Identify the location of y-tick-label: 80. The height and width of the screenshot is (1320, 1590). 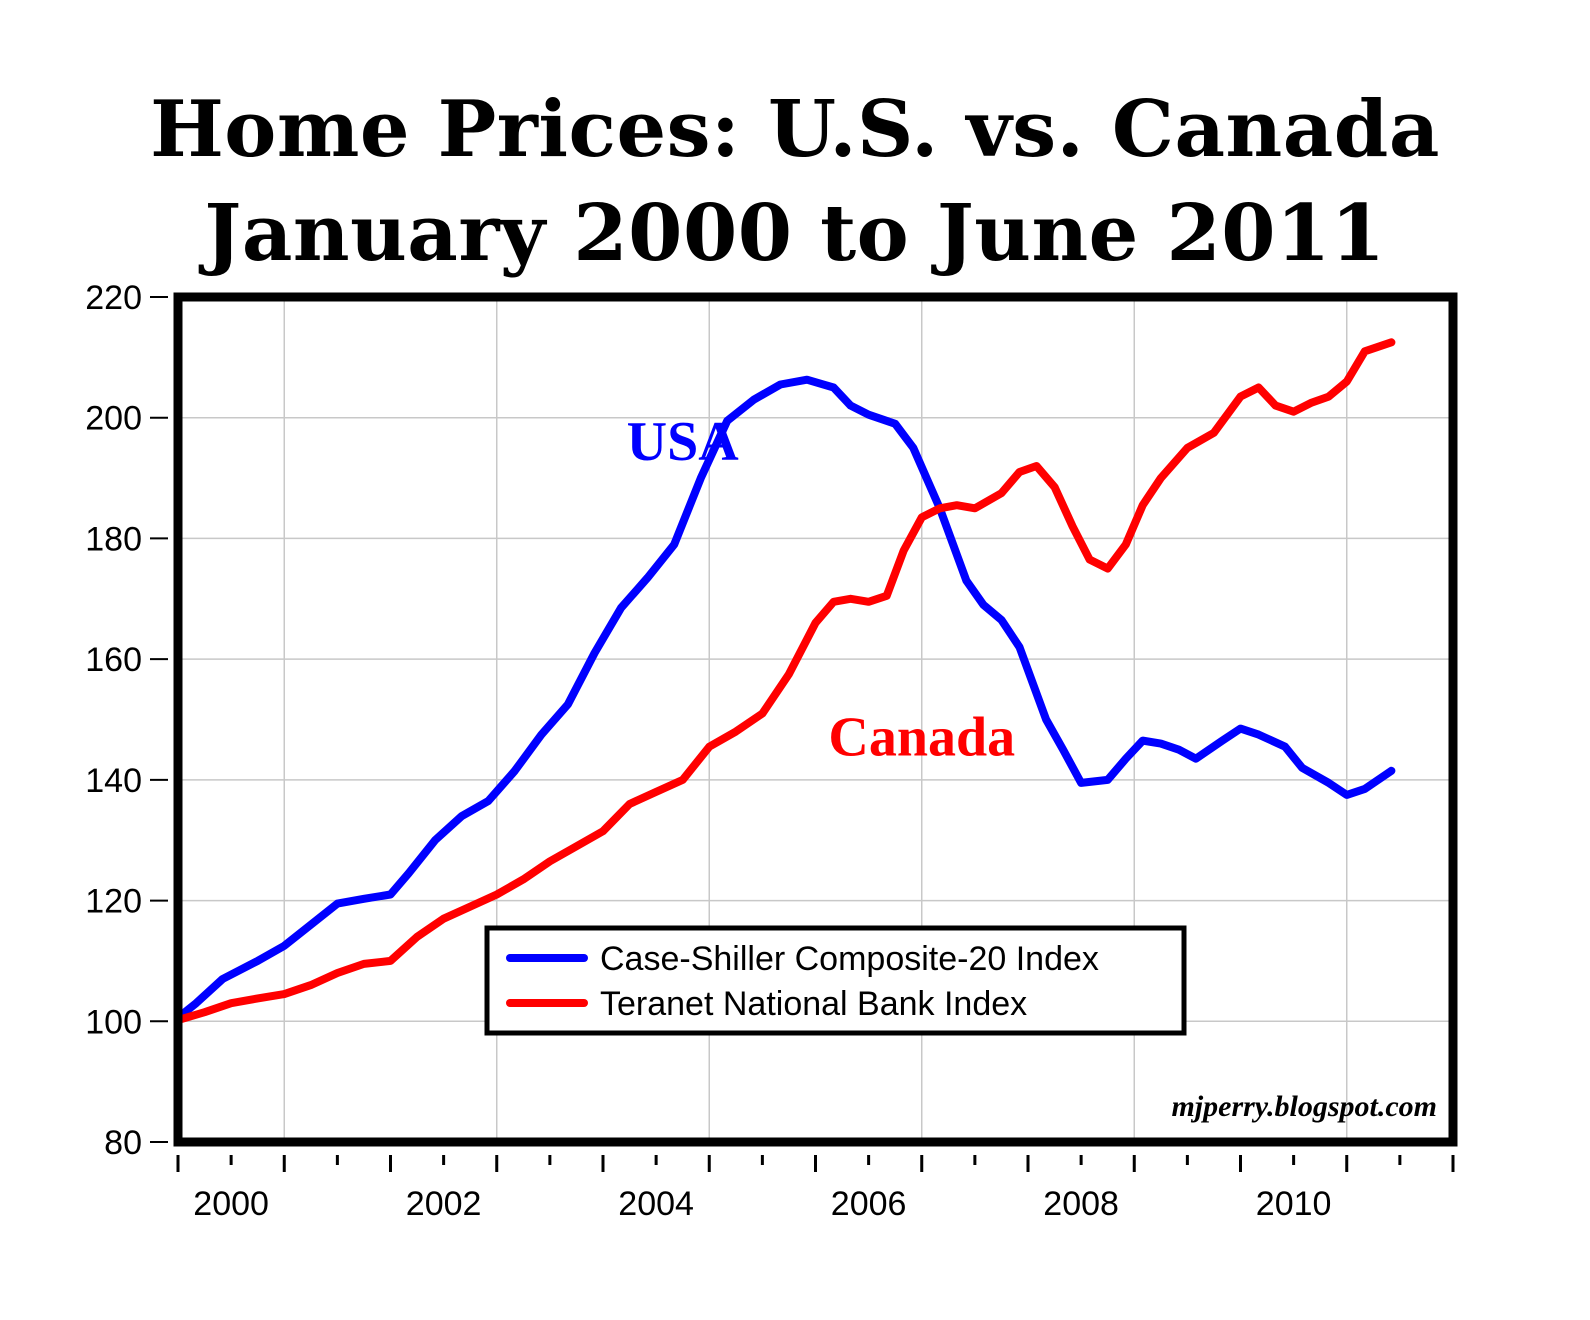
(123, 1143).